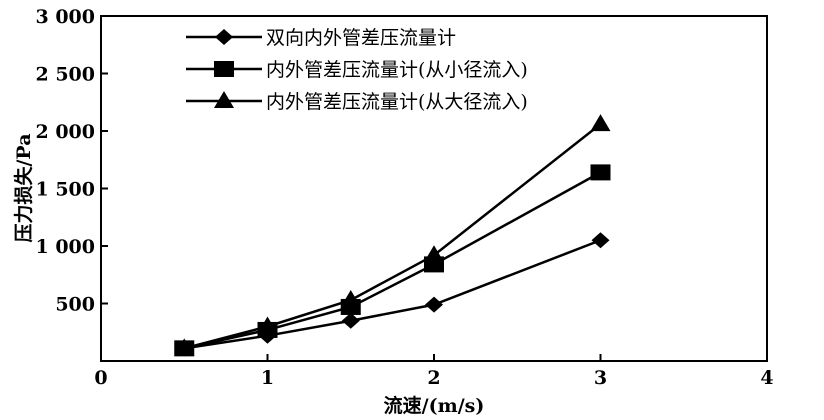 The width and height of the screenshot is (824, 420). I want to click on x-tick-label: 0, so click(100, 378).